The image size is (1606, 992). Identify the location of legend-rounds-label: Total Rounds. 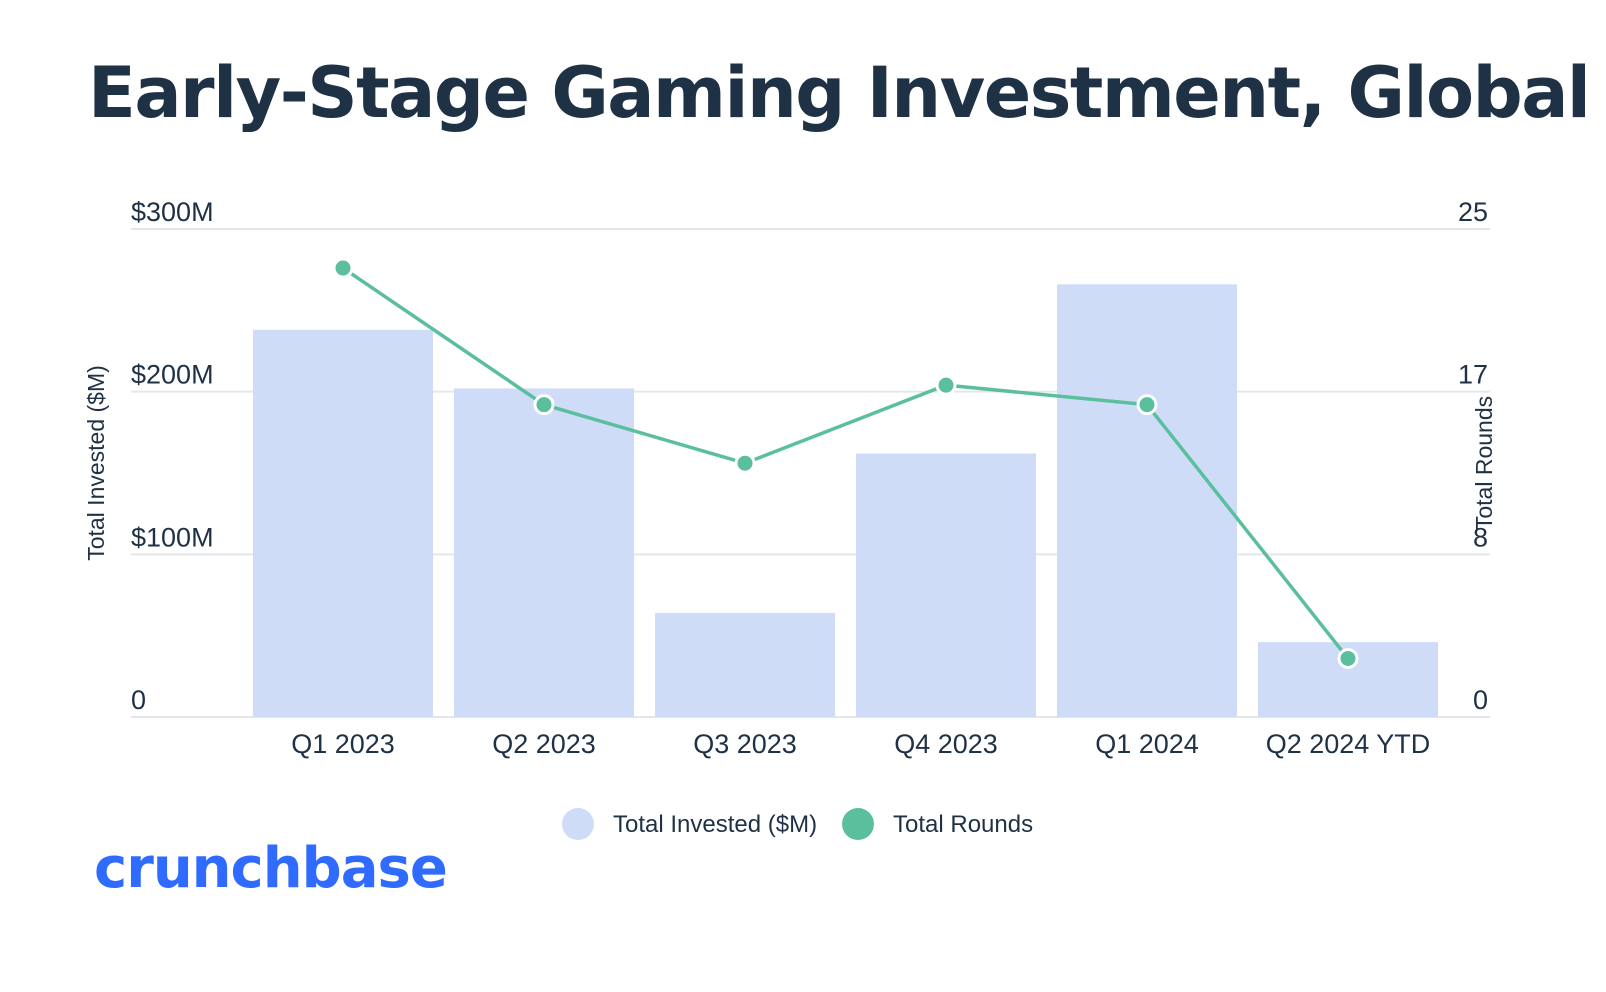
(963, 824).